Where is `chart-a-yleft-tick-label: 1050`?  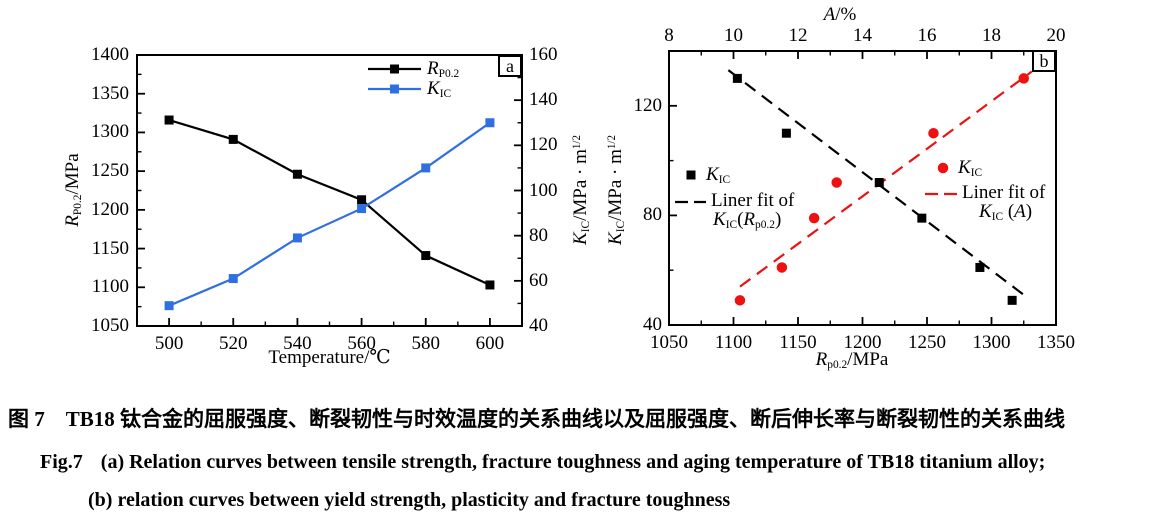 chart-a-yleft-tick-label: 1050 is located at coordinates (110, 326).